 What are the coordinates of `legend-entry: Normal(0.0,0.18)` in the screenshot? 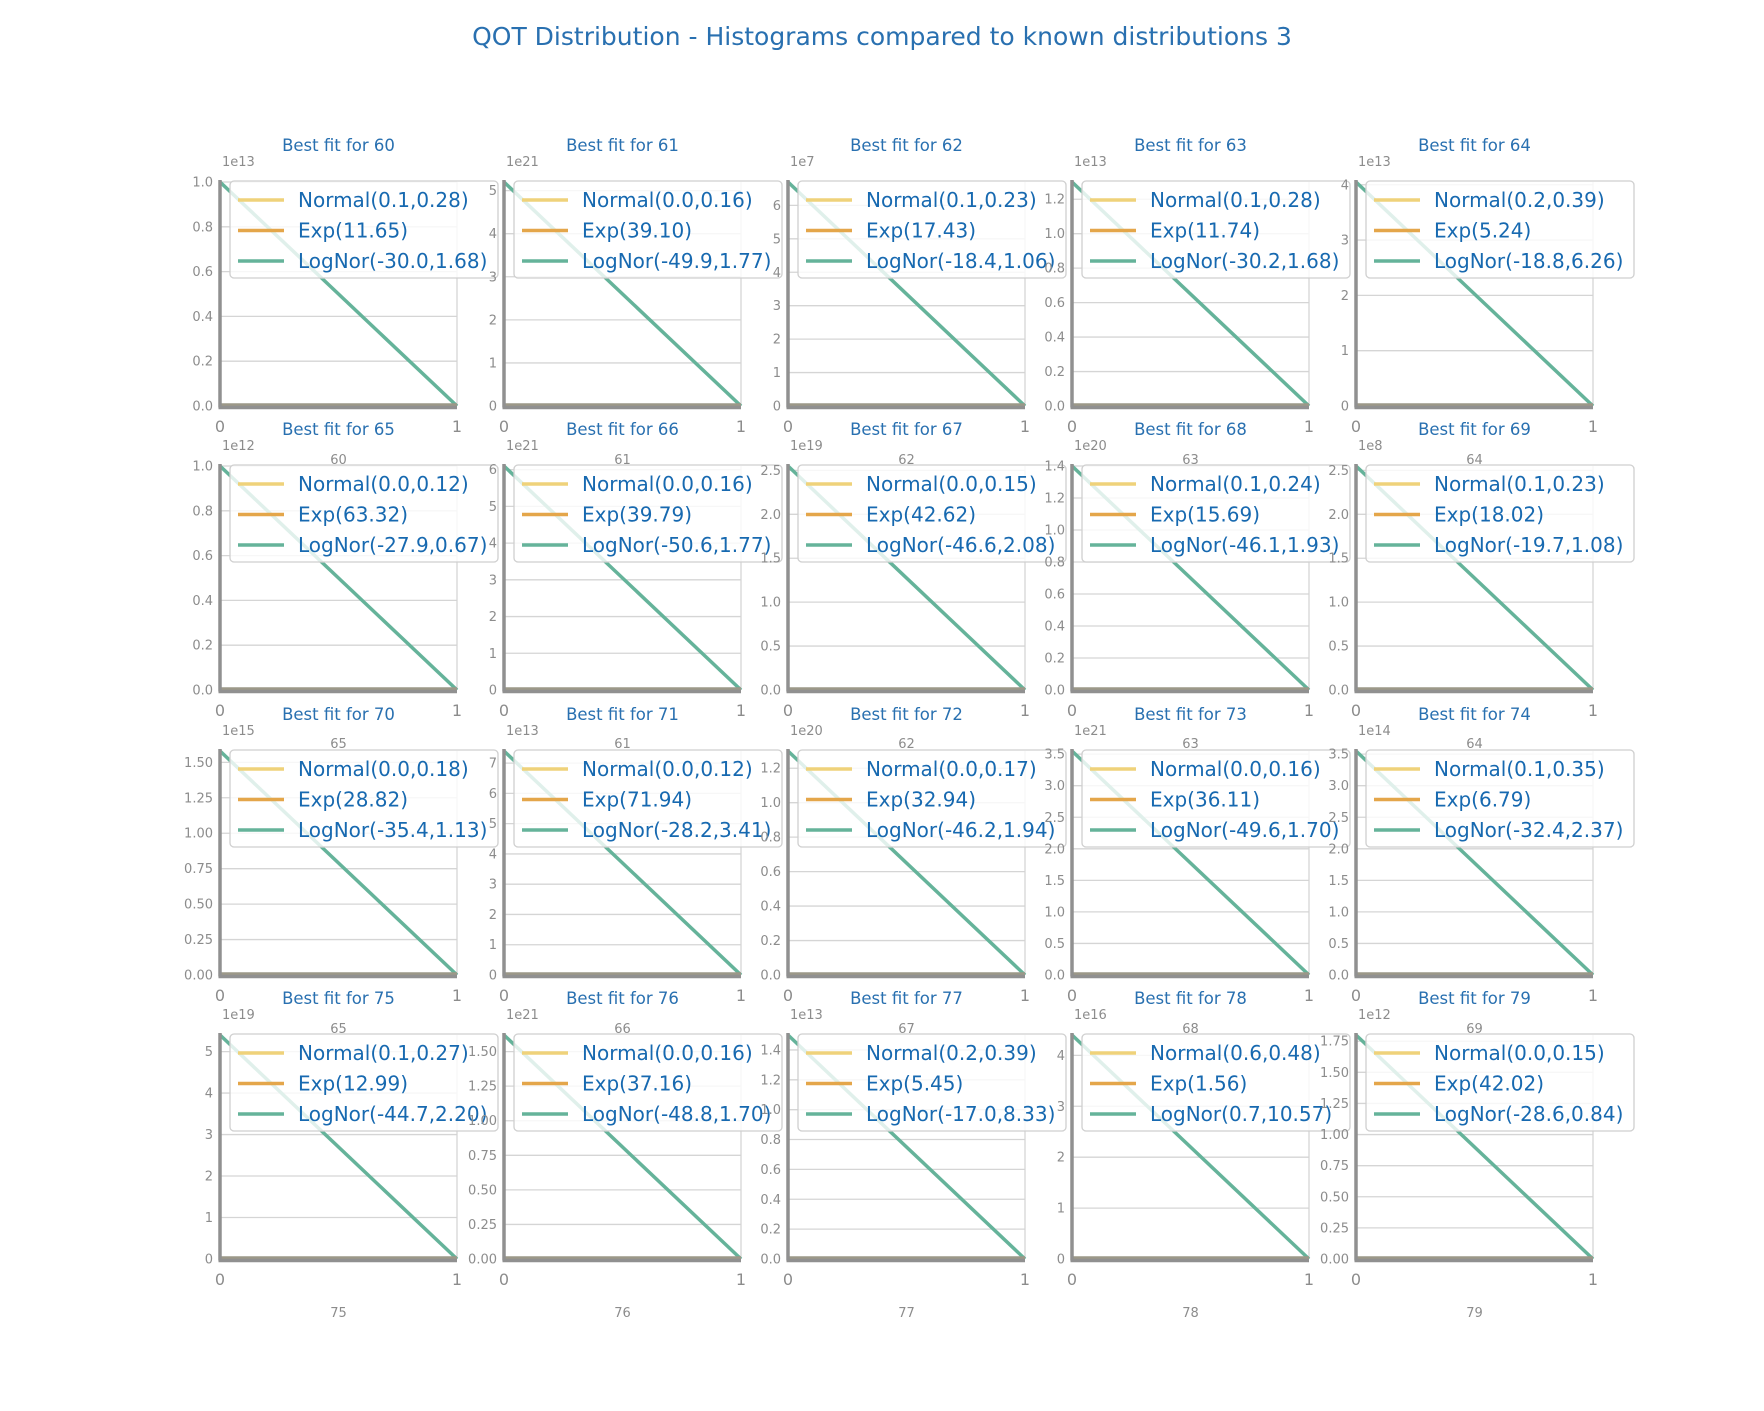 It's located at (383, 769).